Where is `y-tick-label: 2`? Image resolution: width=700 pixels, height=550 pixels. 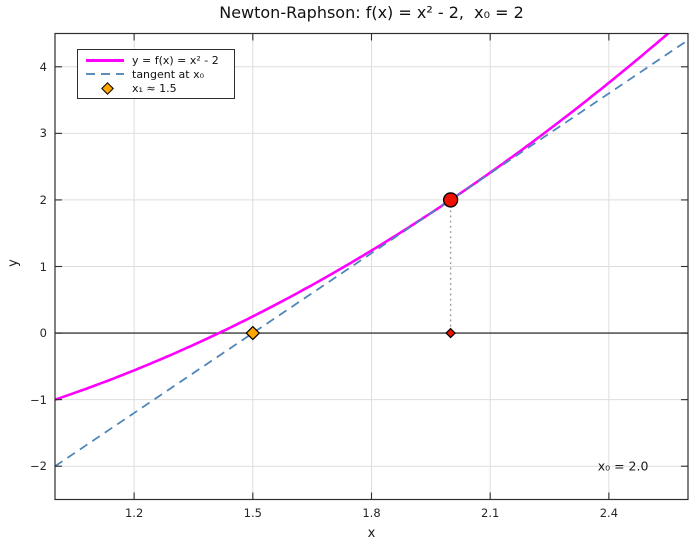
y-tick-label: 2 is located at coordinates (43, 199).